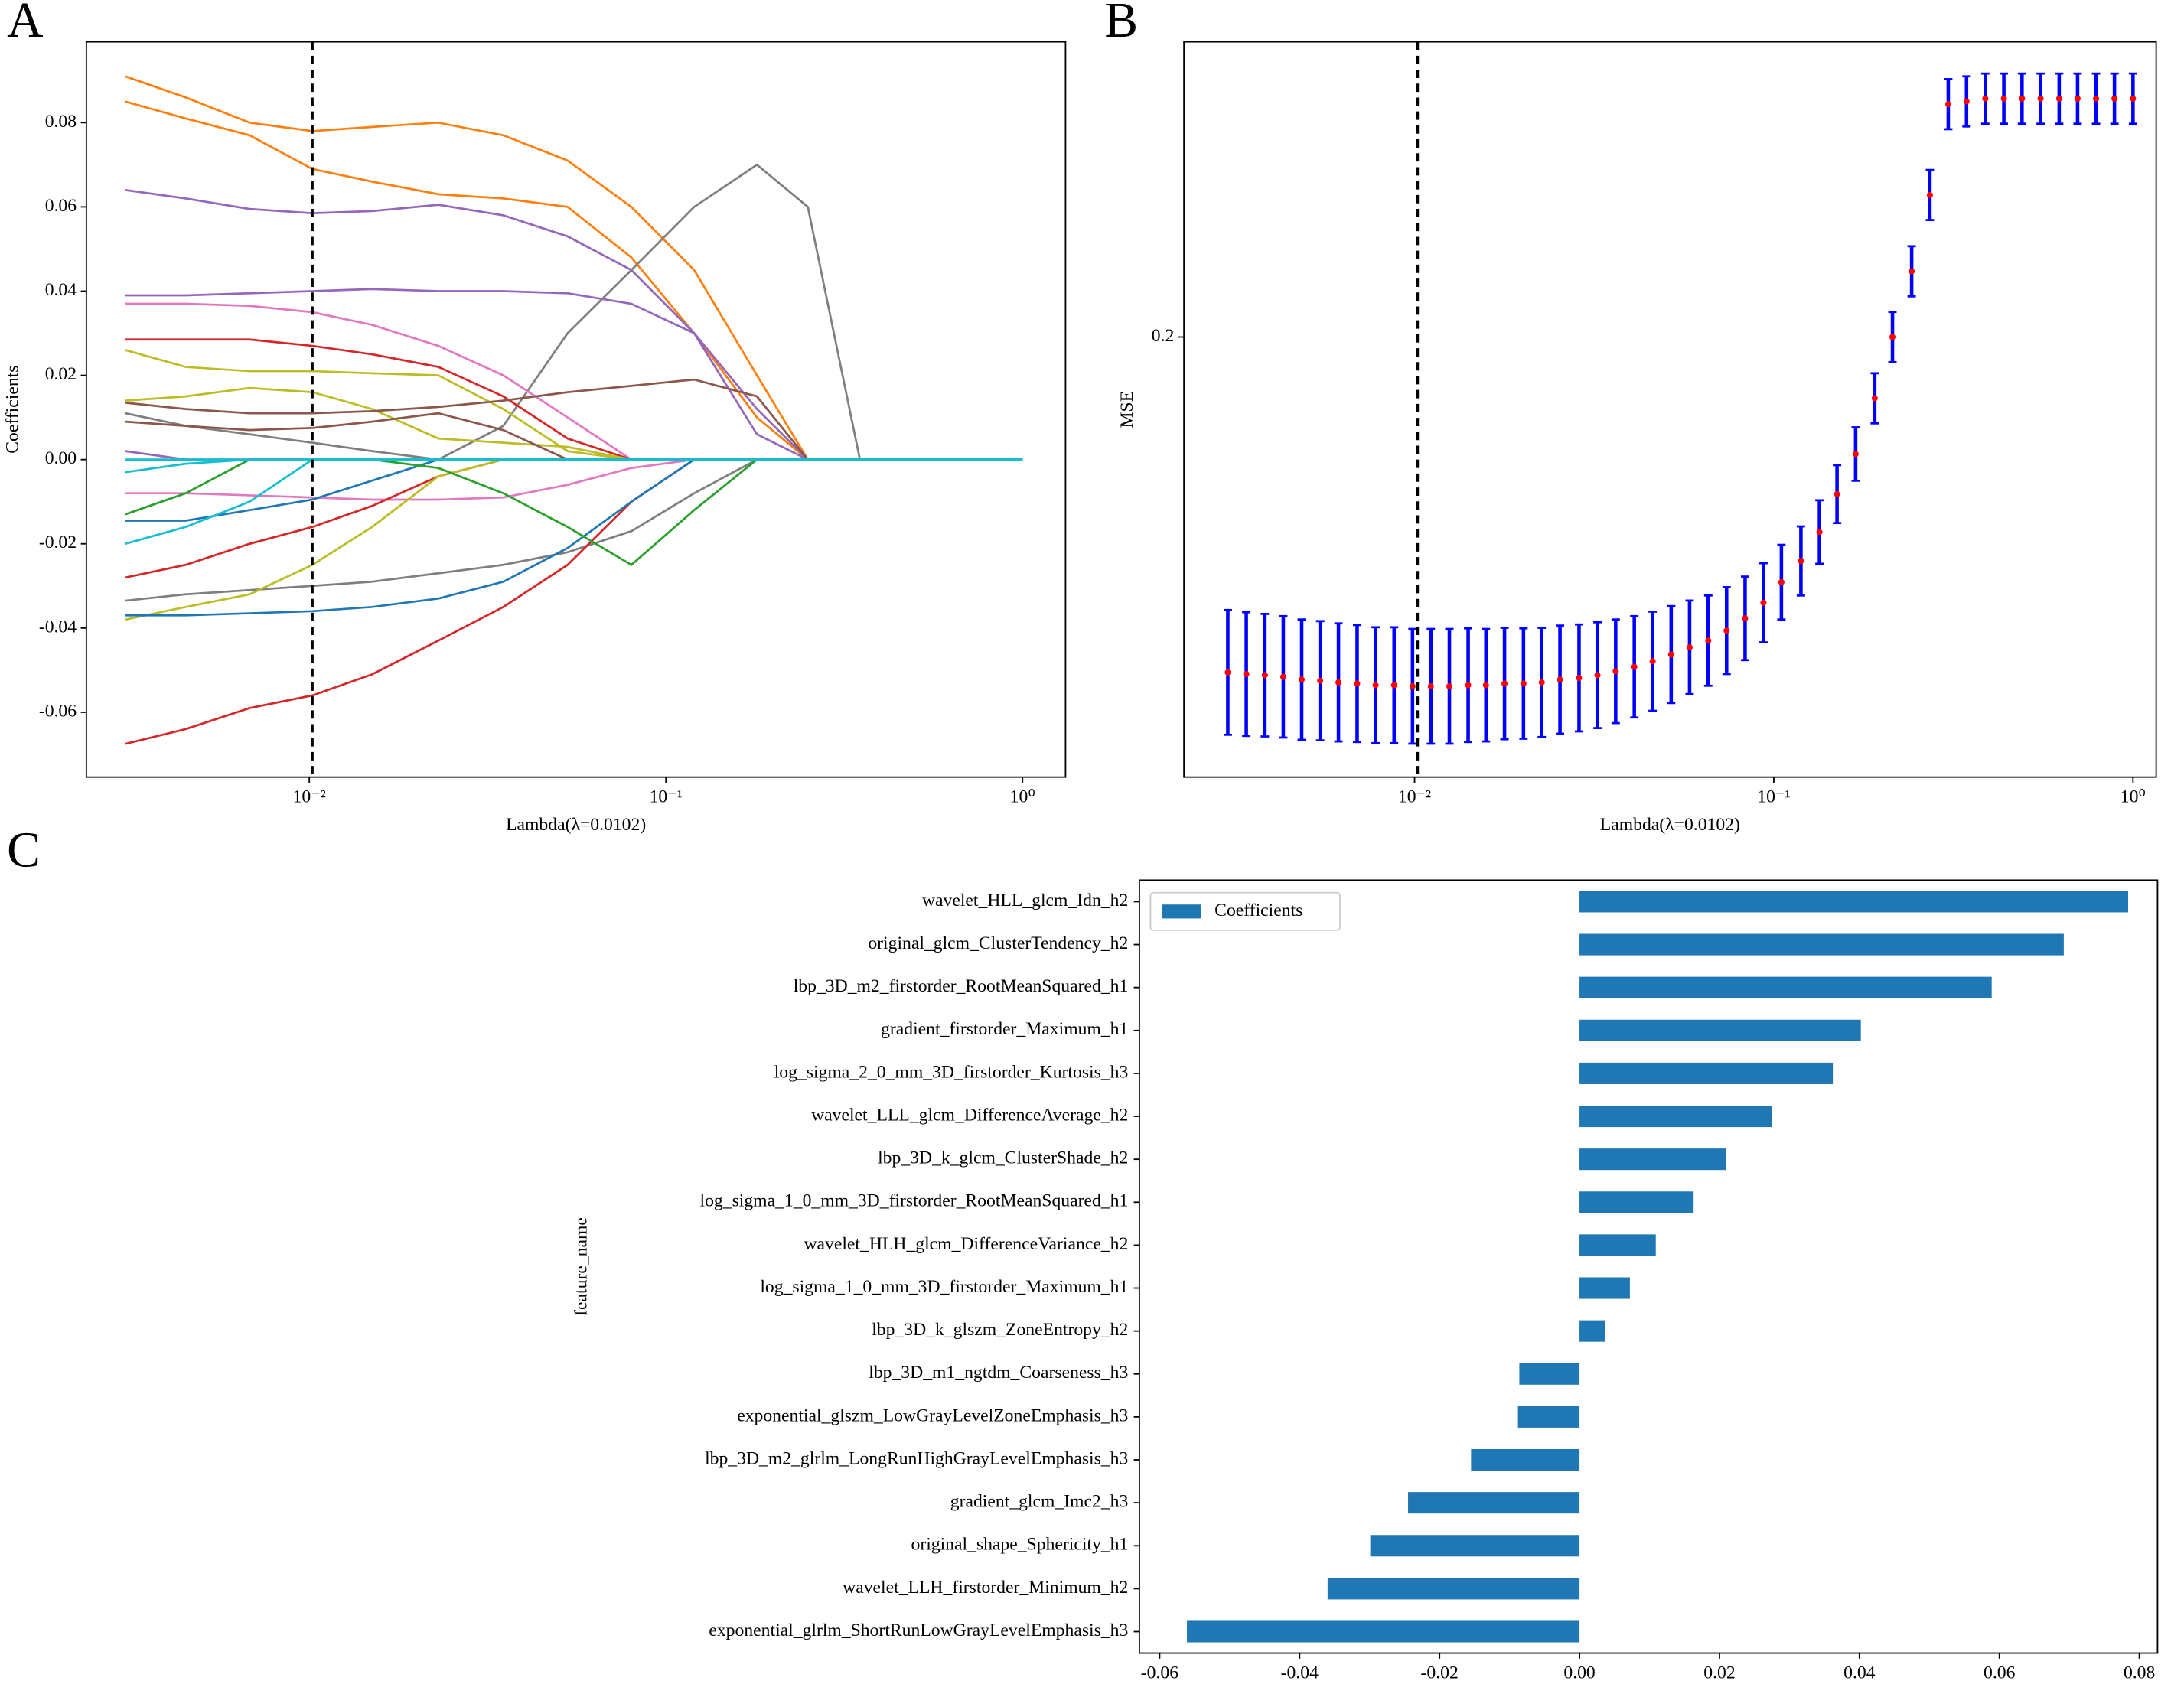 The height and width of the screenshot is (1684, 2184). Describe the element at coordinates (961, 986) in the screenshot. I see `y-tick-label: lbp_3D_m2_firstorder_RootMeanSquared_h1` at that location.